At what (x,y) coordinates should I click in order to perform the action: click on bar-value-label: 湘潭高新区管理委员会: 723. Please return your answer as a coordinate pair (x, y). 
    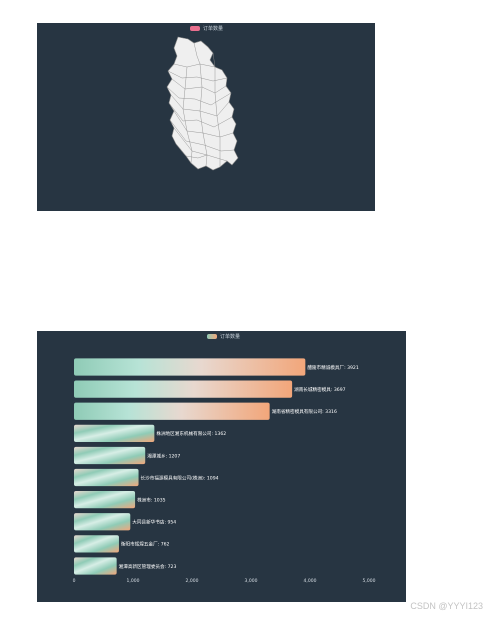
    Looking at the image, I should click on (148, 566).